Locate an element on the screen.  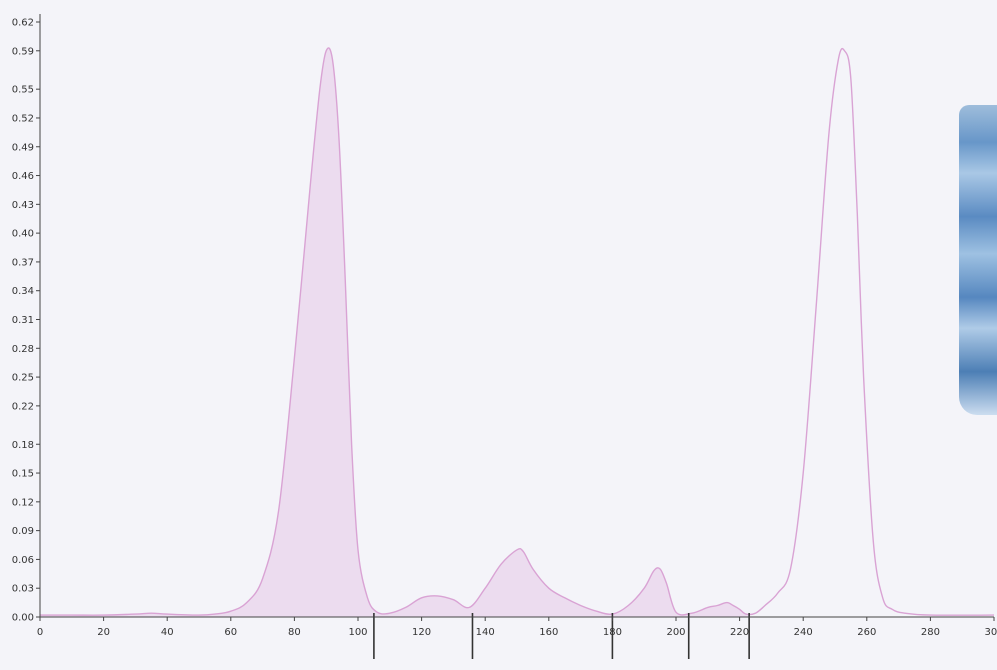
x-tick-label: 40 is located at coordinates (167, 632).